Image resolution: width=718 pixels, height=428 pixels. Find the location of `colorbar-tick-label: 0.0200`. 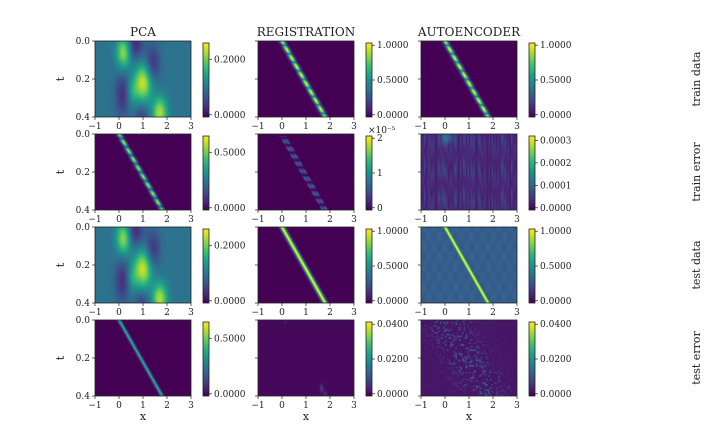

colorbar-tick-label: 0.0200 is located at coordinates (556, 360).